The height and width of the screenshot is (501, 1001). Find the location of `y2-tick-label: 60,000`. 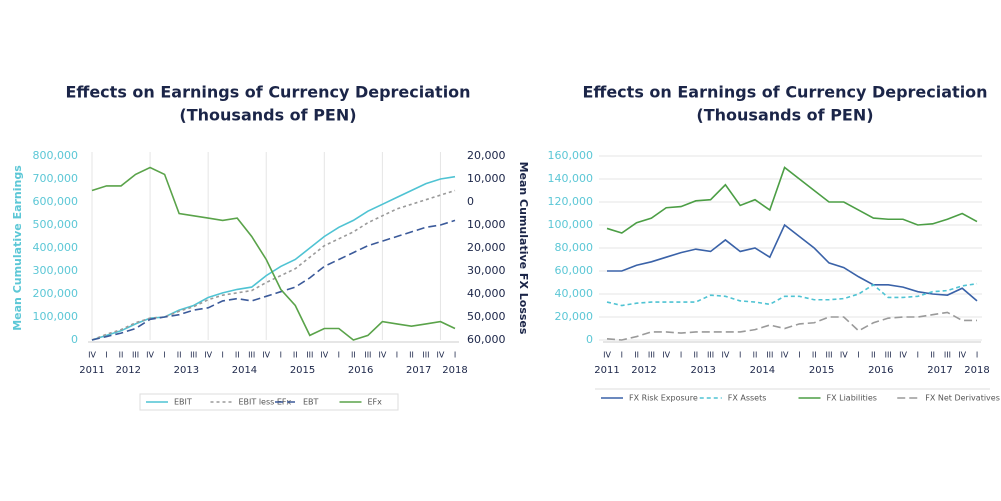

y2-tick-label: 60,000 is located at coordinates (486, 339).